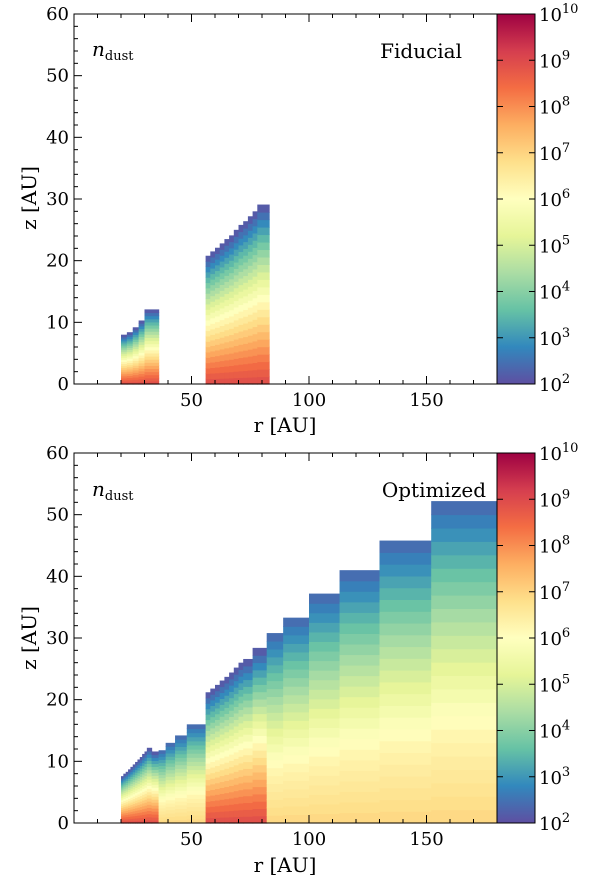 Image resolution: width=592 pixels, height=879 pixels. I want to click on colorbar-tick-label: 107, so click(554, 153).